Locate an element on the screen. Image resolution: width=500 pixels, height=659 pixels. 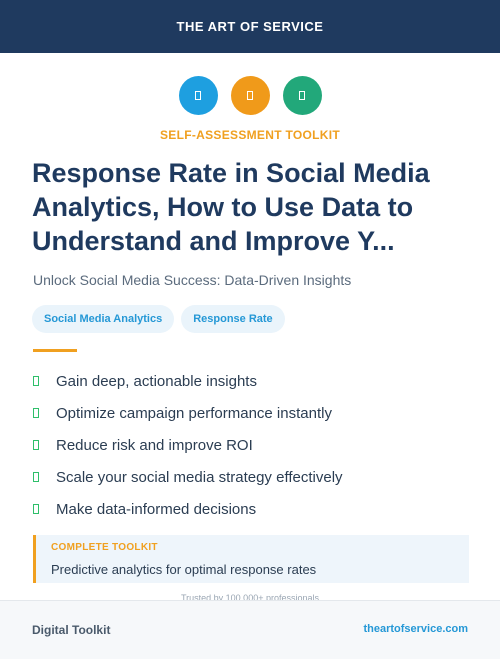
benefit-item: Optimize campaign performance instantly is located at coordinates (188, 413).